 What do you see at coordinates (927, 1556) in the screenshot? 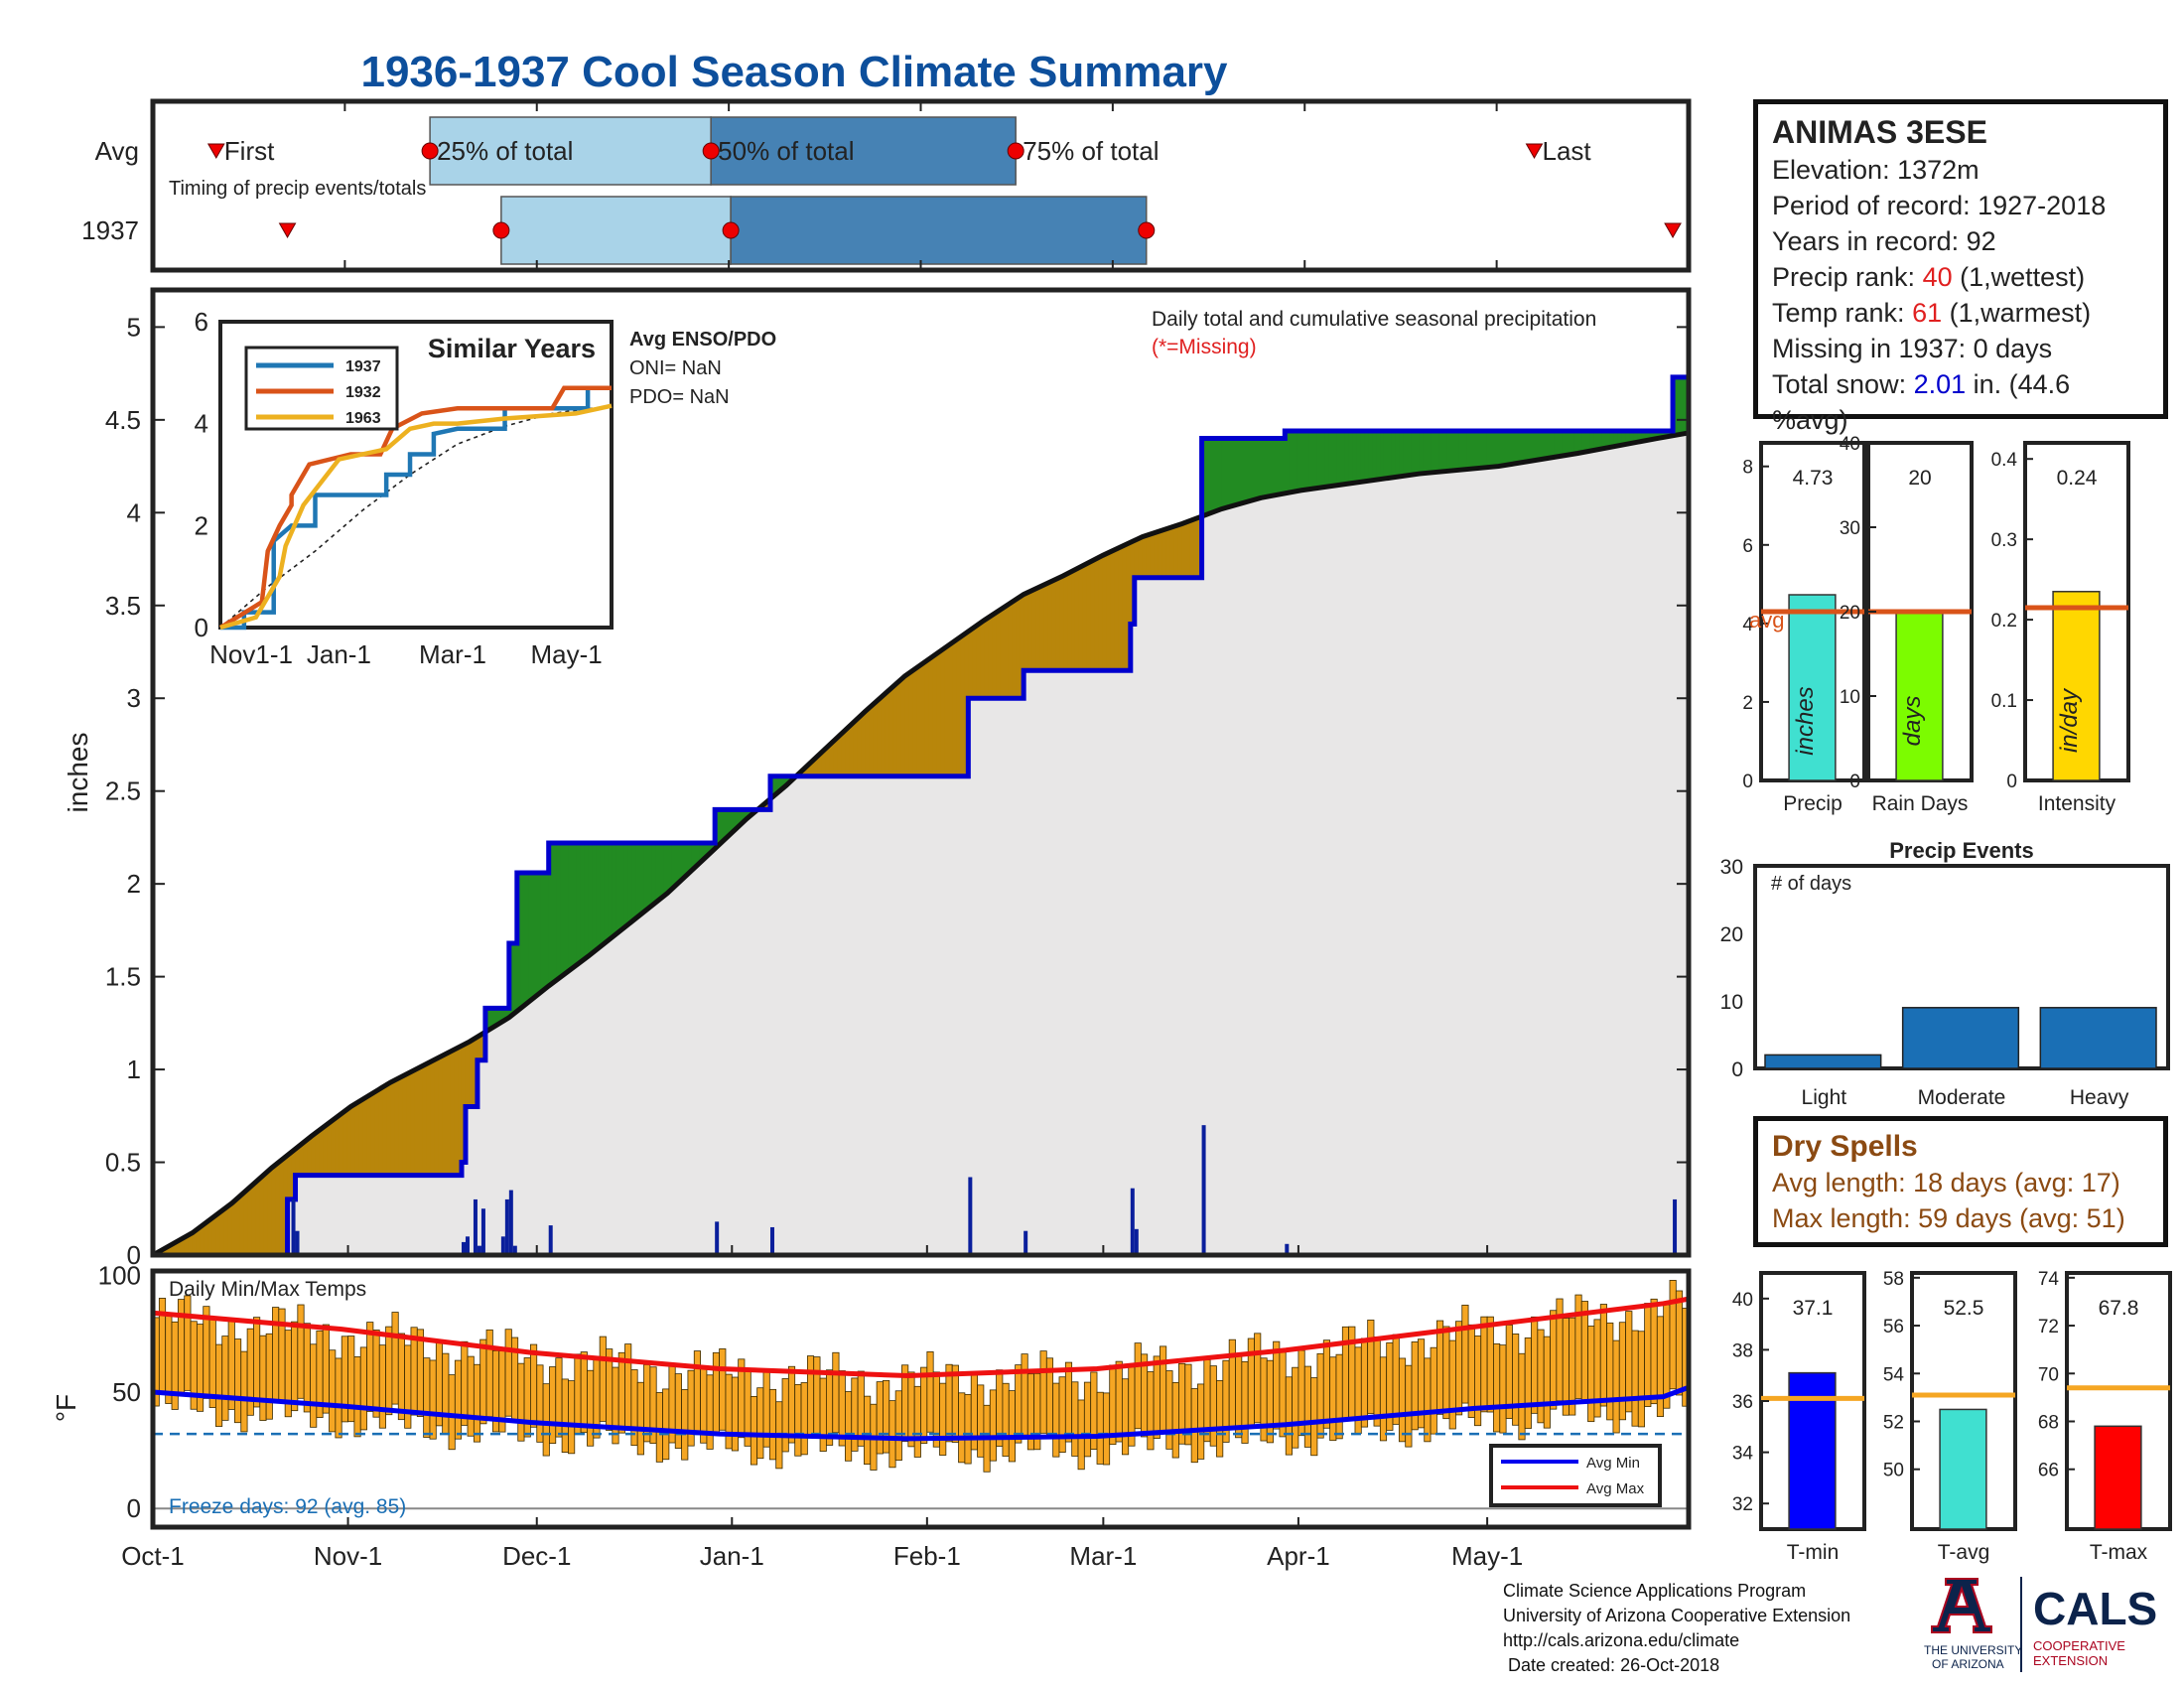
I see `month-xtick-label: Feb-1` at bounding box center [927, 1556].